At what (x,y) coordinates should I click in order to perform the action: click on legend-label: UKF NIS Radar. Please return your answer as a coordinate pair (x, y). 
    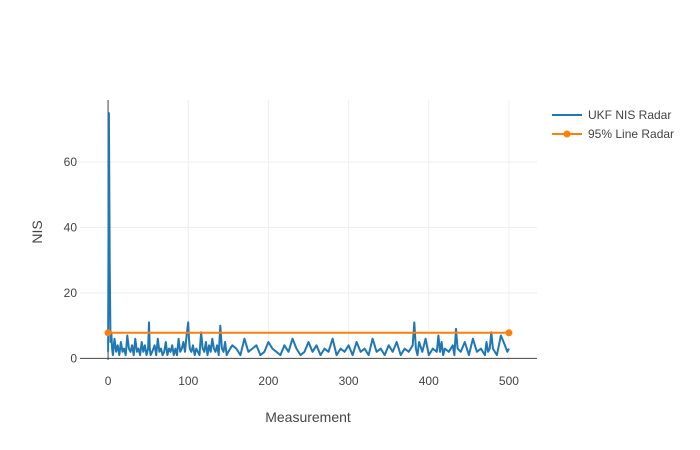
    Looking at the image, I should click on (629, 115).